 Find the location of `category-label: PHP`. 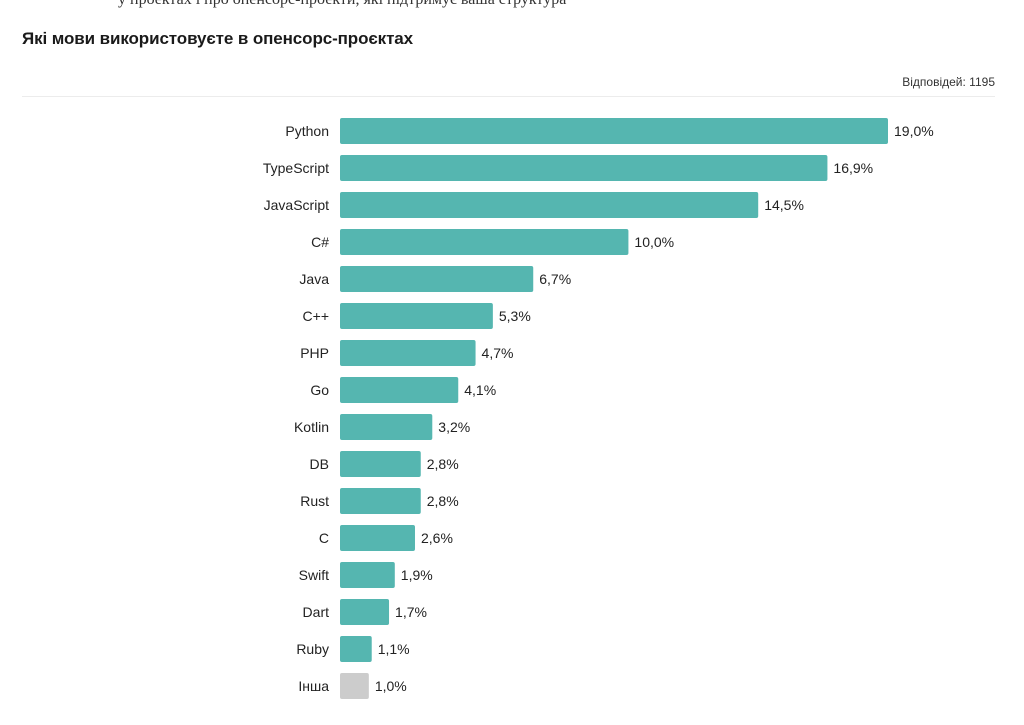

category-label: PHP is located at coordinates (314, 353).